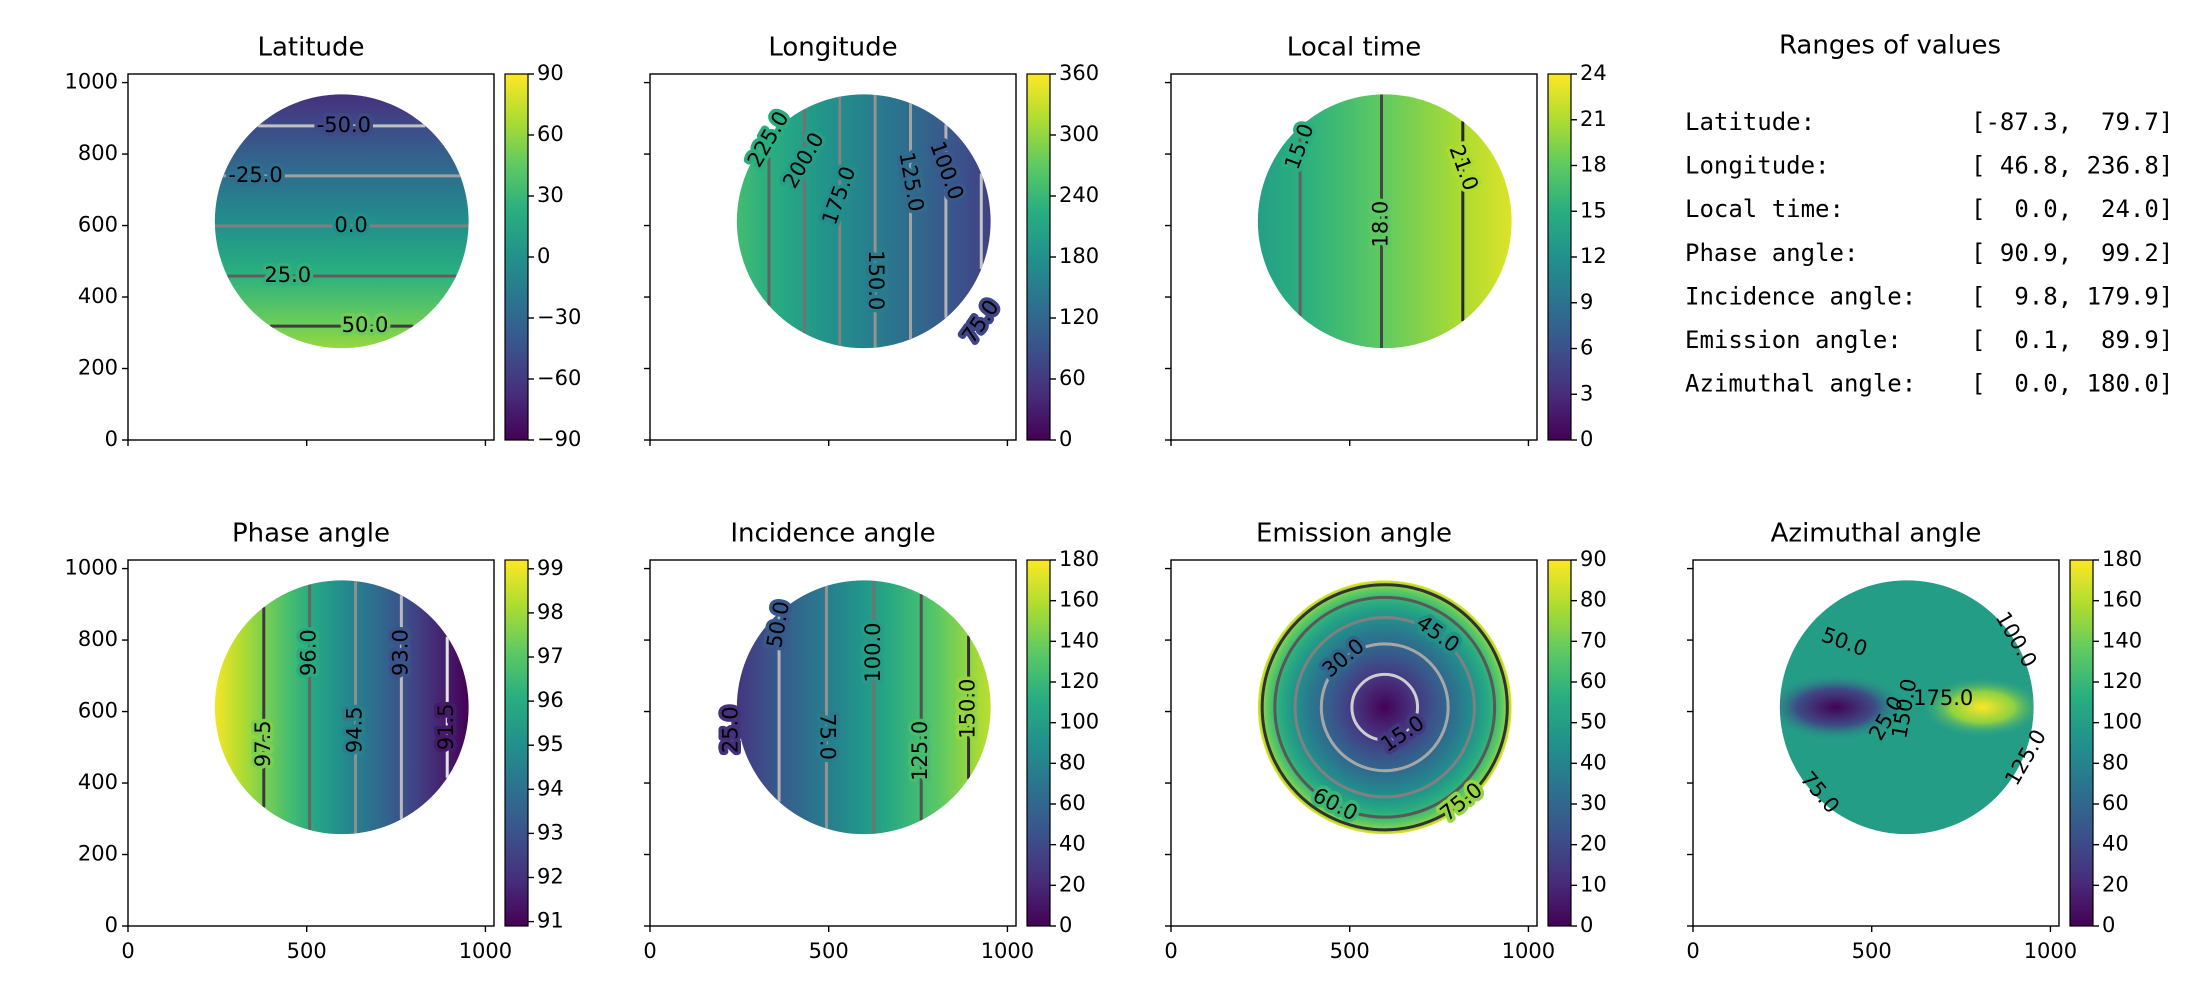  I want to click on range-min: 9.8, so click(2035, 296).